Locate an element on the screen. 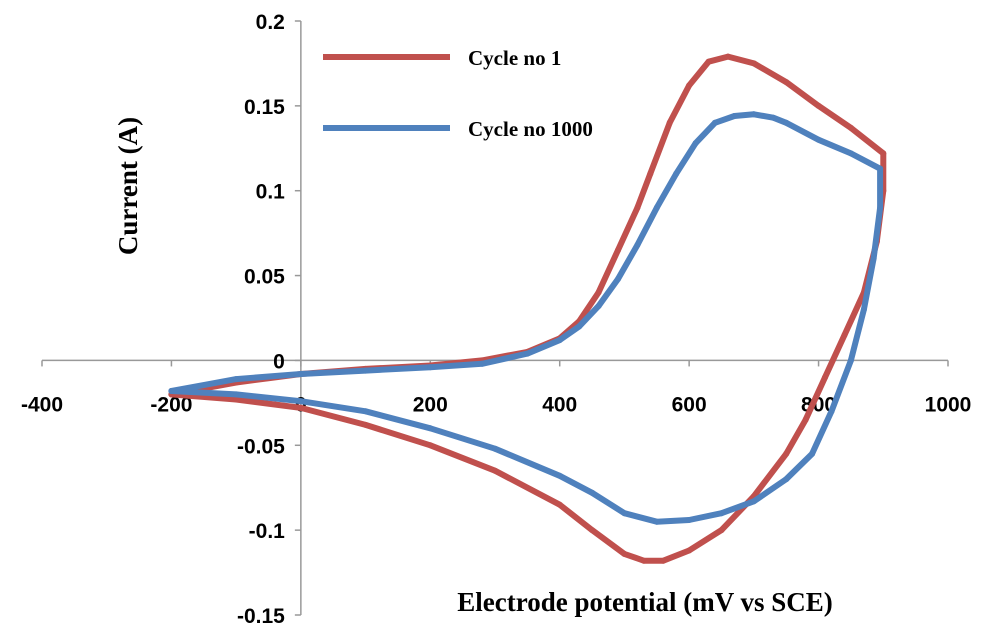 The image size is (987, 627). y-tick-label: -0.1 is located at coordinates (267, 531).